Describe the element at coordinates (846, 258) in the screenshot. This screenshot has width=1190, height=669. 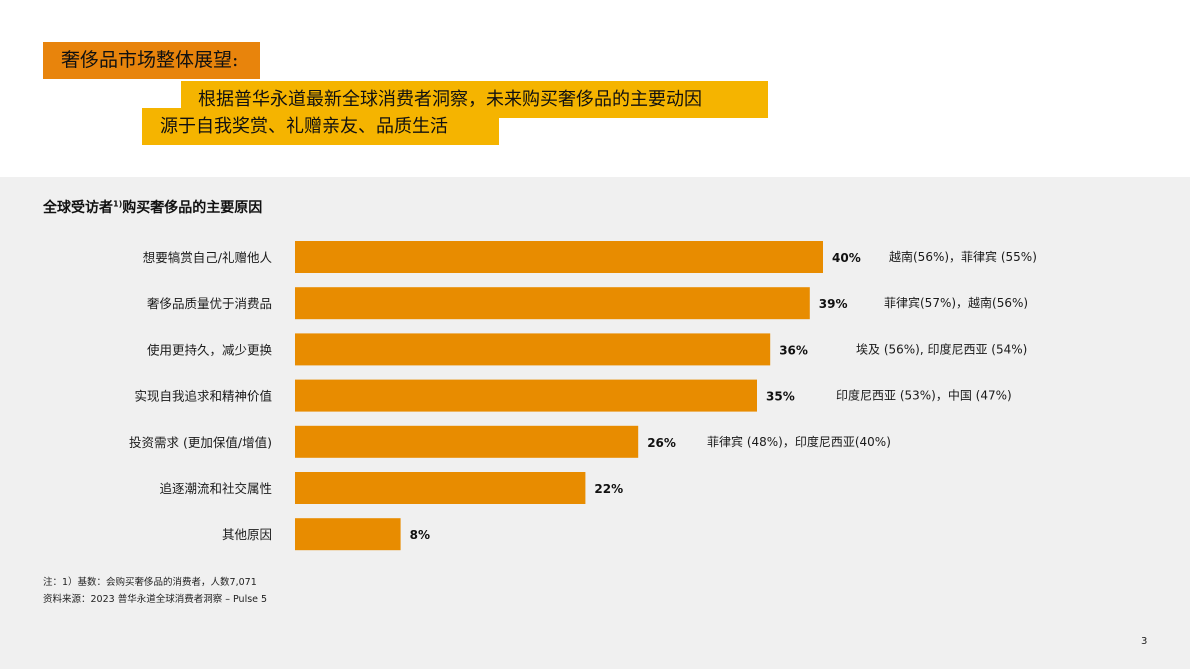
I see `value-label: 40%` at that location.